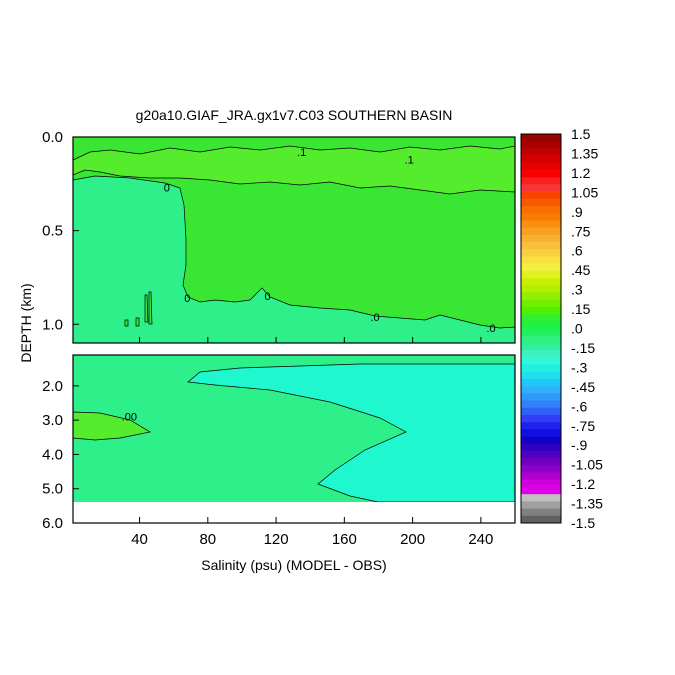  I want to click on lower-cyan-region, so click(351, 433).